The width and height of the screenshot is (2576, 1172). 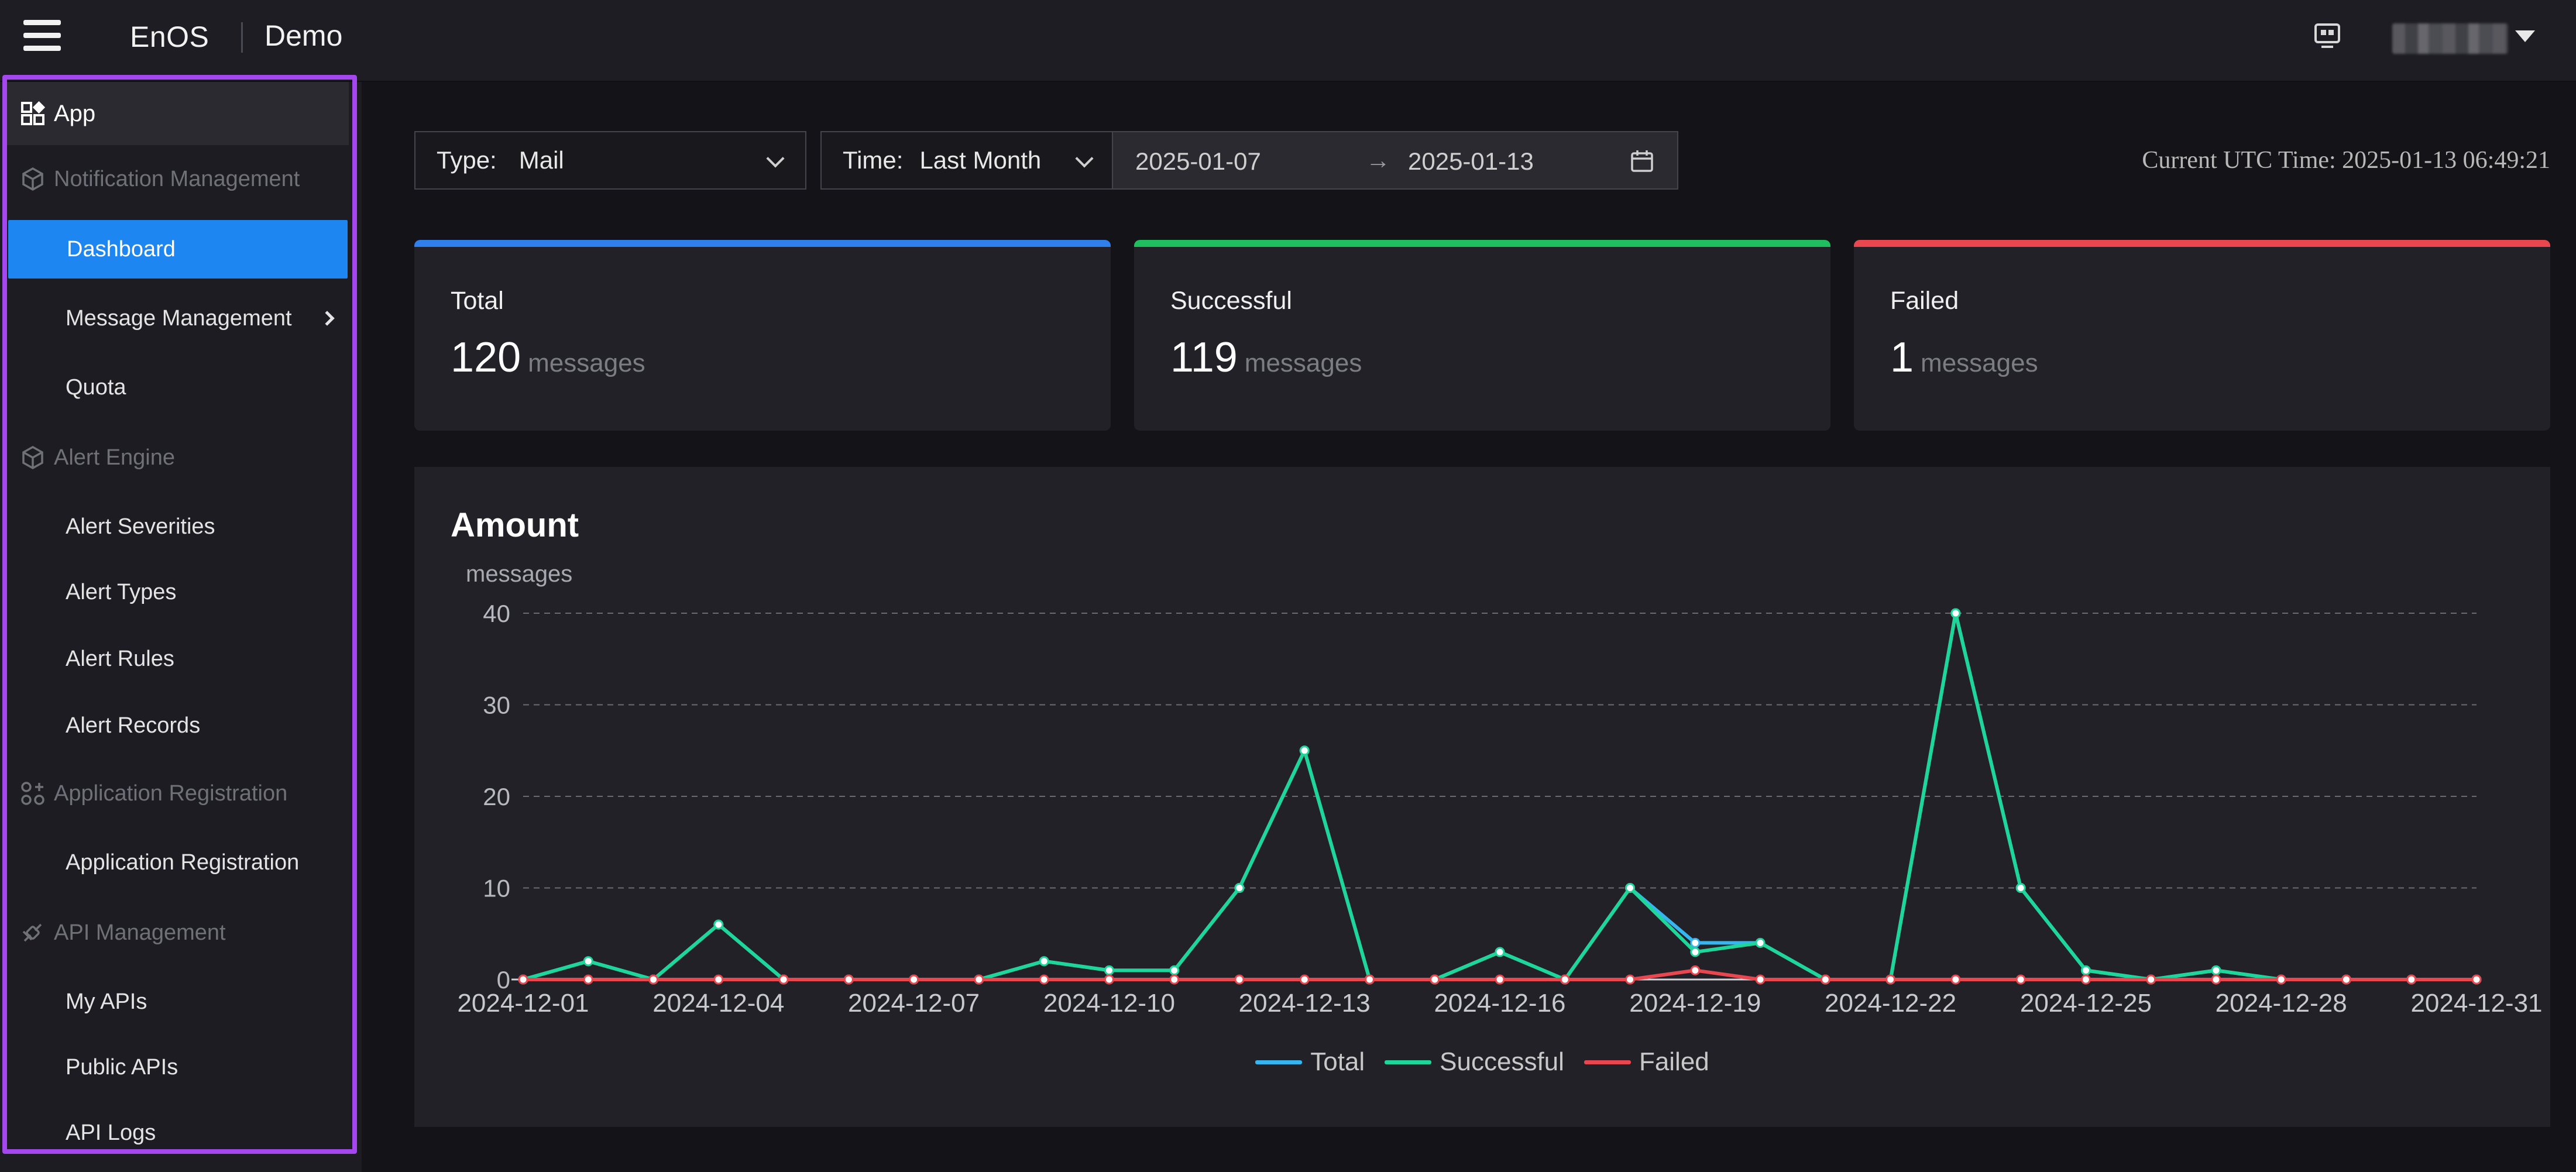 What do you see at coordinates (1378, 160) in the screenshot?
I see `date-range-arrow: →` at bounding box center [1378, 160].